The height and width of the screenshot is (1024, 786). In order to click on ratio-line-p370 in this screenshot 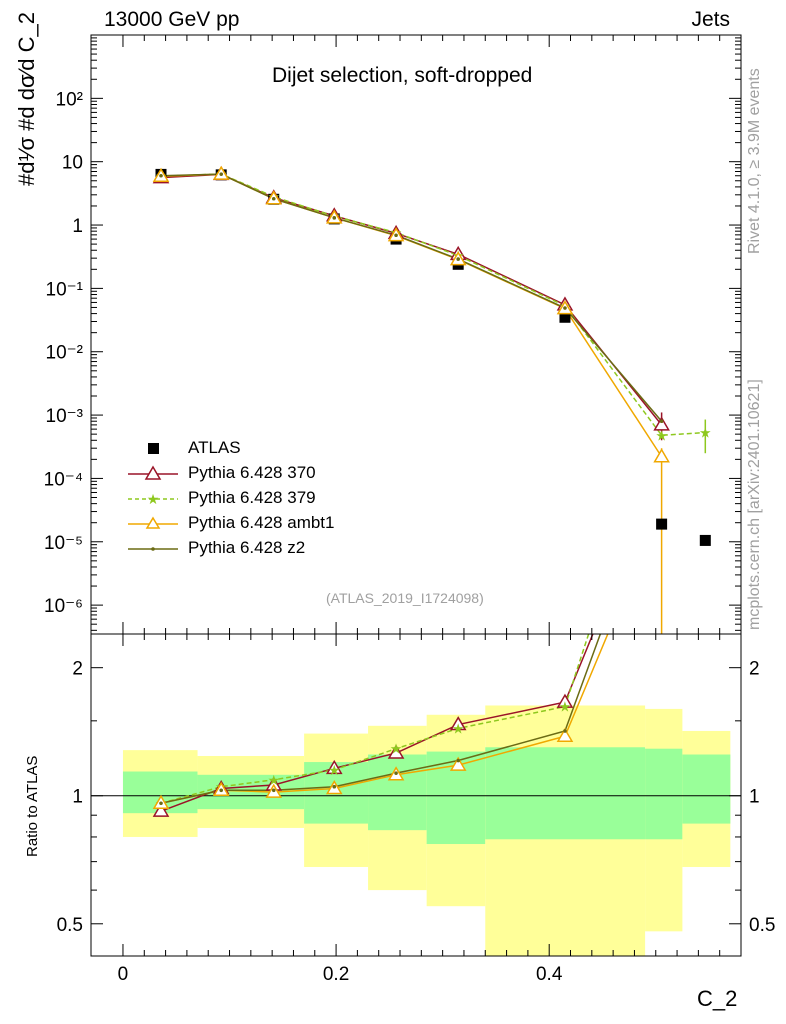, I will do `click(377, 722)`.